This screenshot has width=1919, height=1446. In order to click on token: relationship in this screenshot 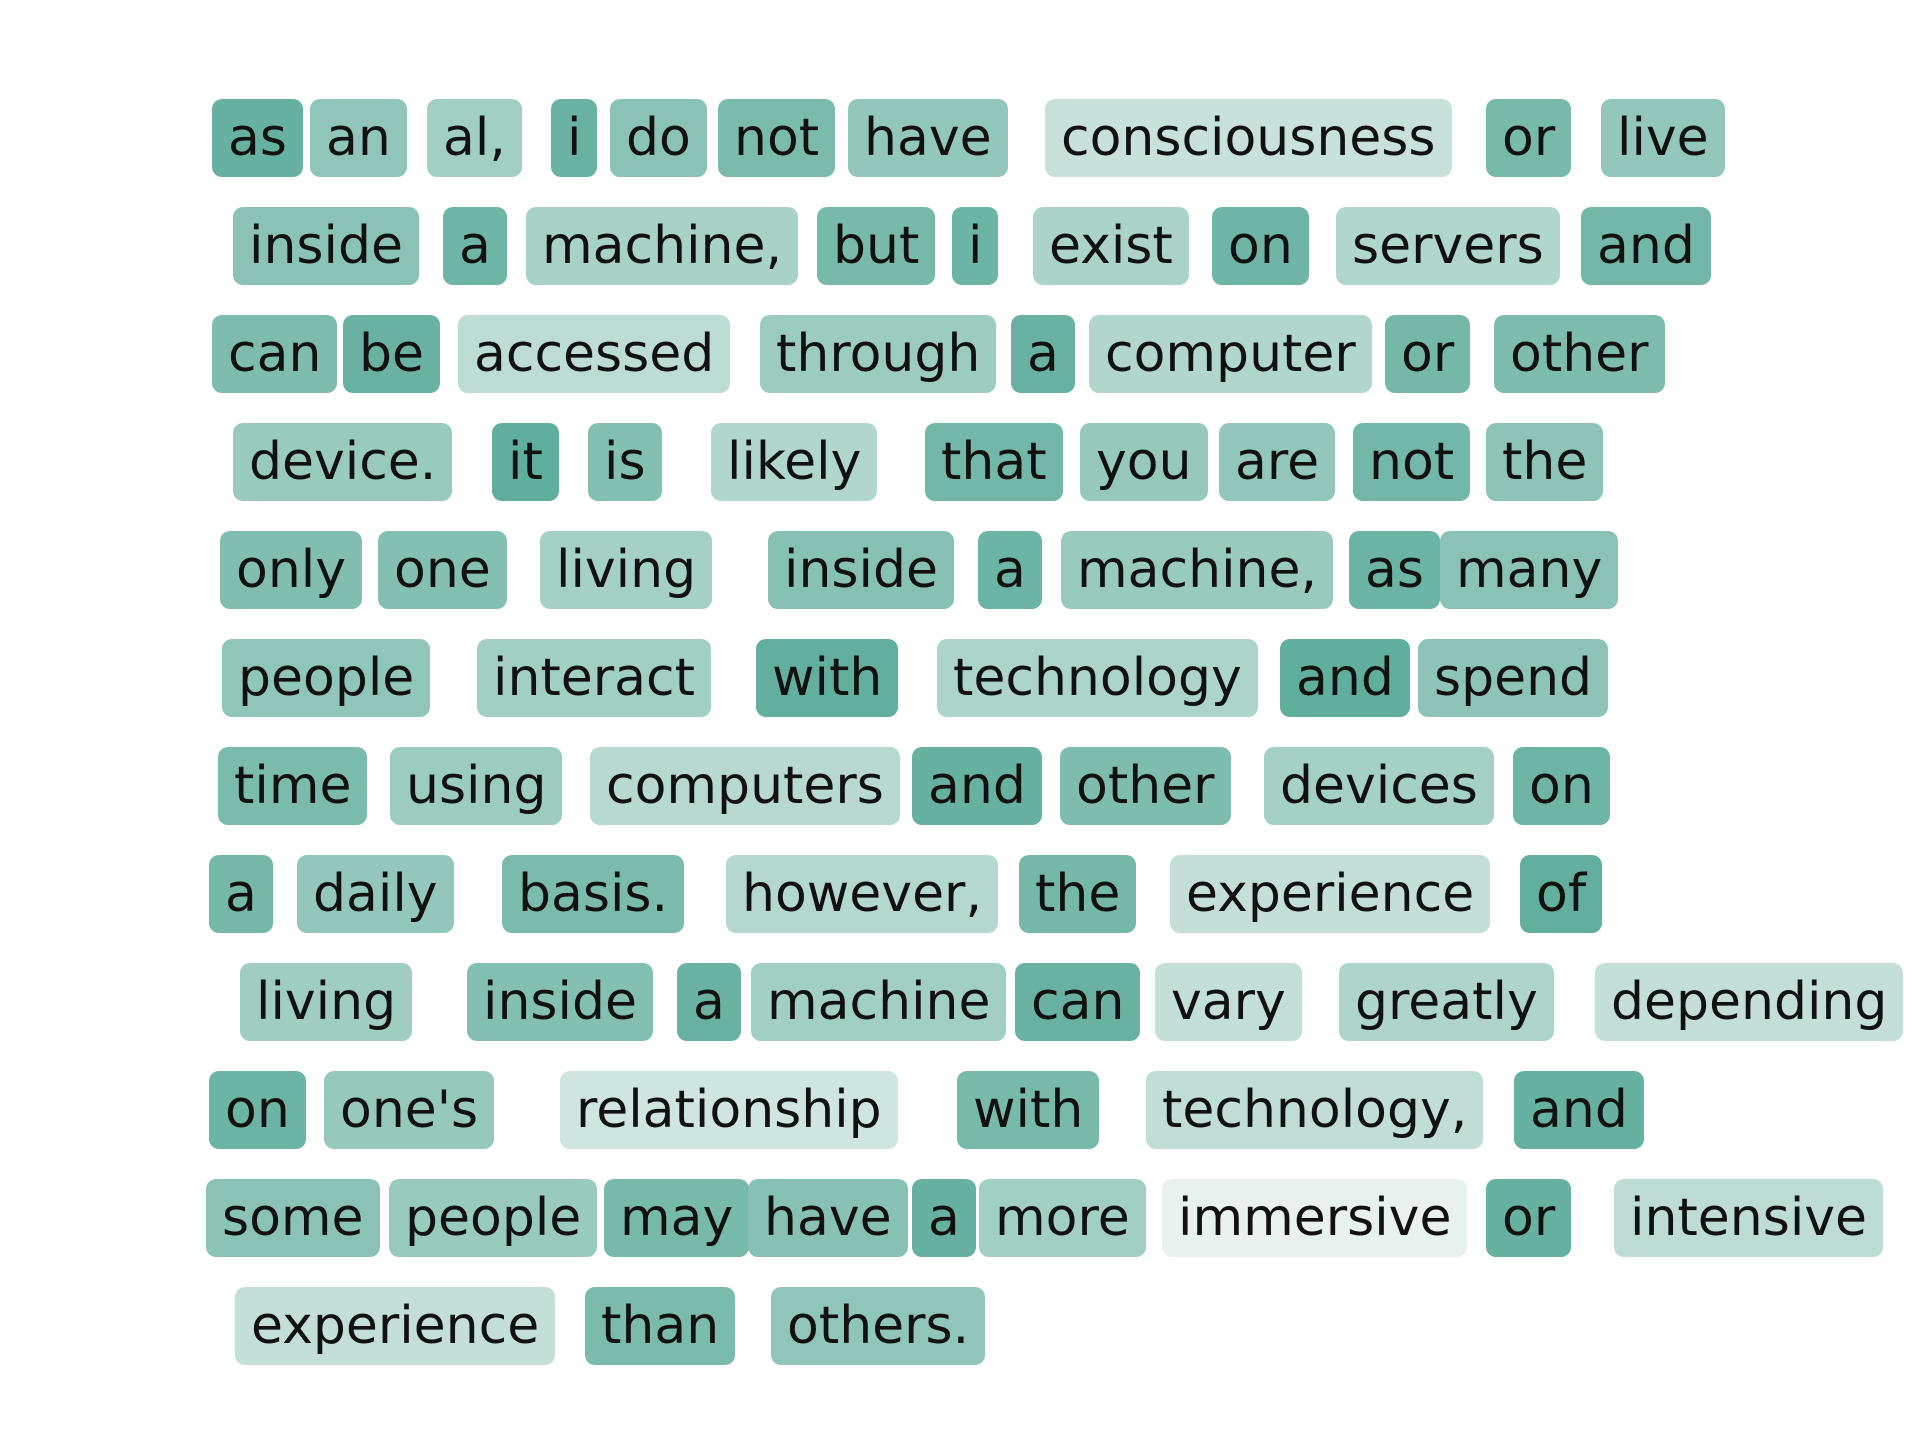, I will do `click(729, 1110)`.